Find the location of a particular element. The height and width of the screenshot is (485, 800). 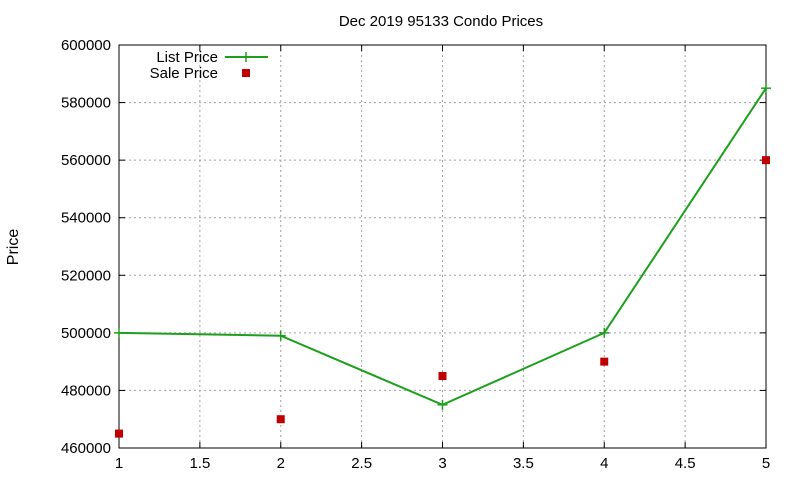

legend-label: Sale Price is located at coordinates (184, 73).